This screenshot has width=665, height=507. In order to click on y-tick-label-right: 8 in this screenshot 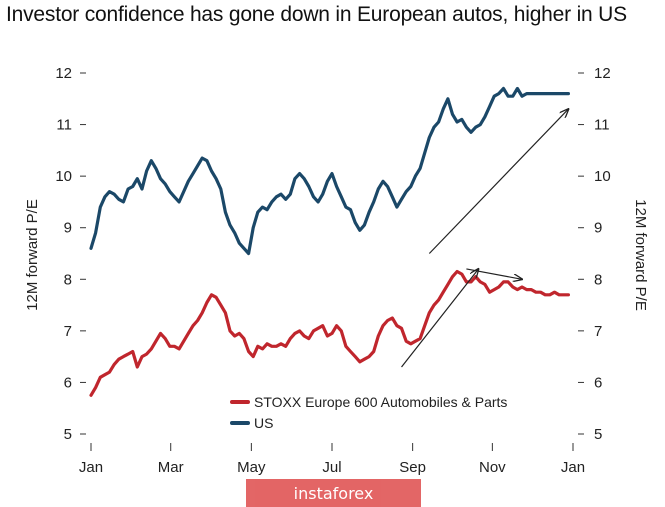, I will do `click(598, 279)`.